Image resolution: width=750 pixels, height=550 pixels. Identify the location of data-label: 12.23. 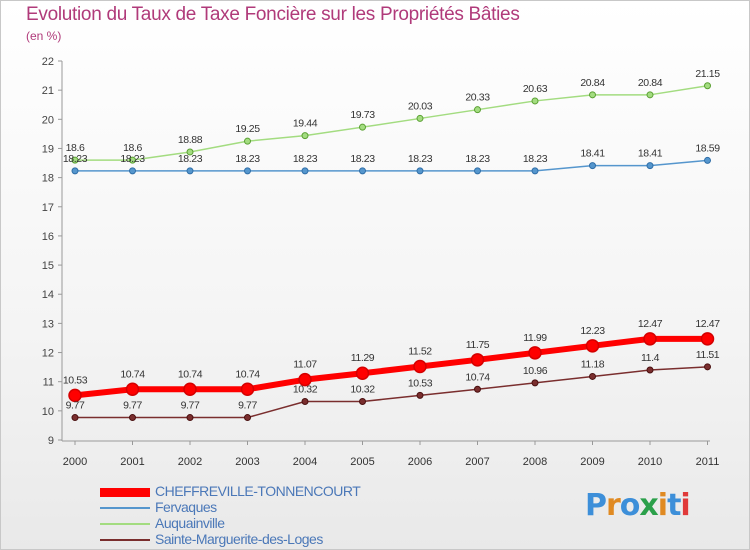
(592, 331).